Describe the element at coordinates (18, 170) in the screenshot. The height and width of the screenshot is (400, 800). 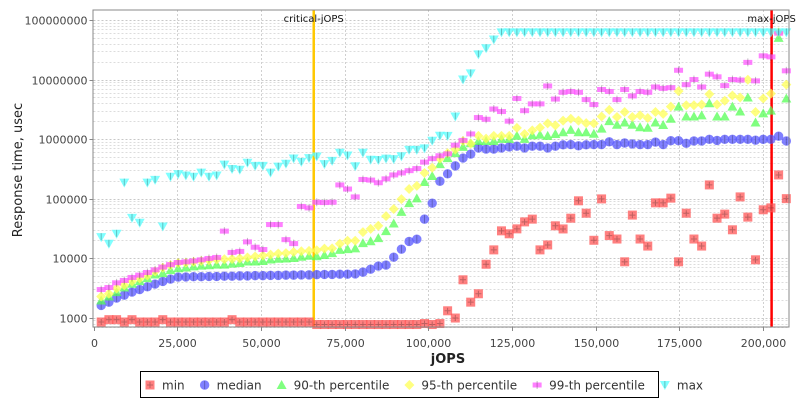
I see `y-axis-label: Response time, usec` at that location.